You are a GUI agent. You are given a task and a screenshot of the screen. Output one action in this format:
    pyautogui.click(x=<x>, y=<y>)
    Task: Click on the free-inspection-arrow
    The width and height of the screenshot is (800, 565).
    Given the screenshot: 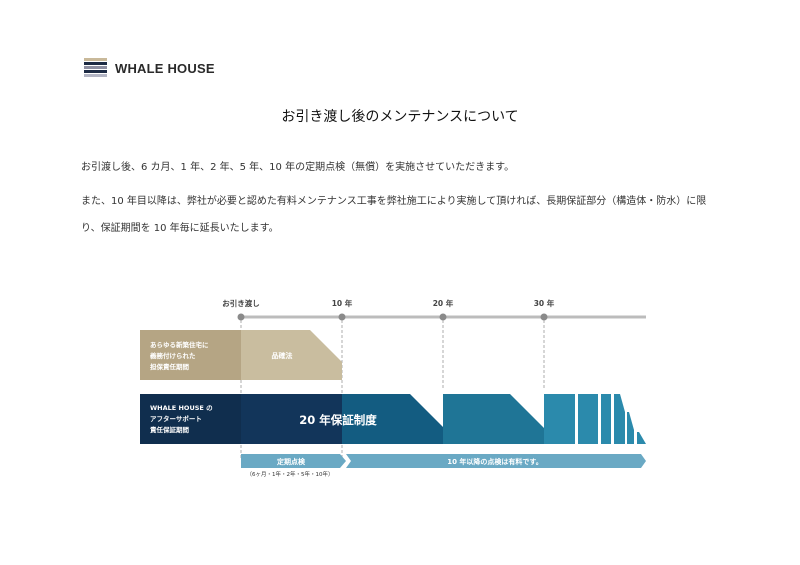 What is the action you would take?
    pyautogui.click(x=293, y=461)
    